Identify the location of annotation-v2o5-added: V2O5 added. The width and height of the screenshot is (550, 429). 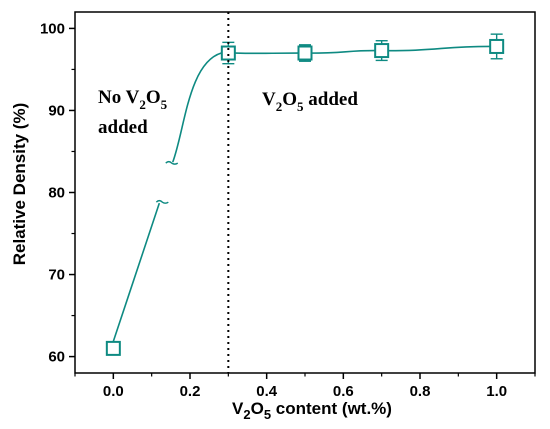
(310, 101).